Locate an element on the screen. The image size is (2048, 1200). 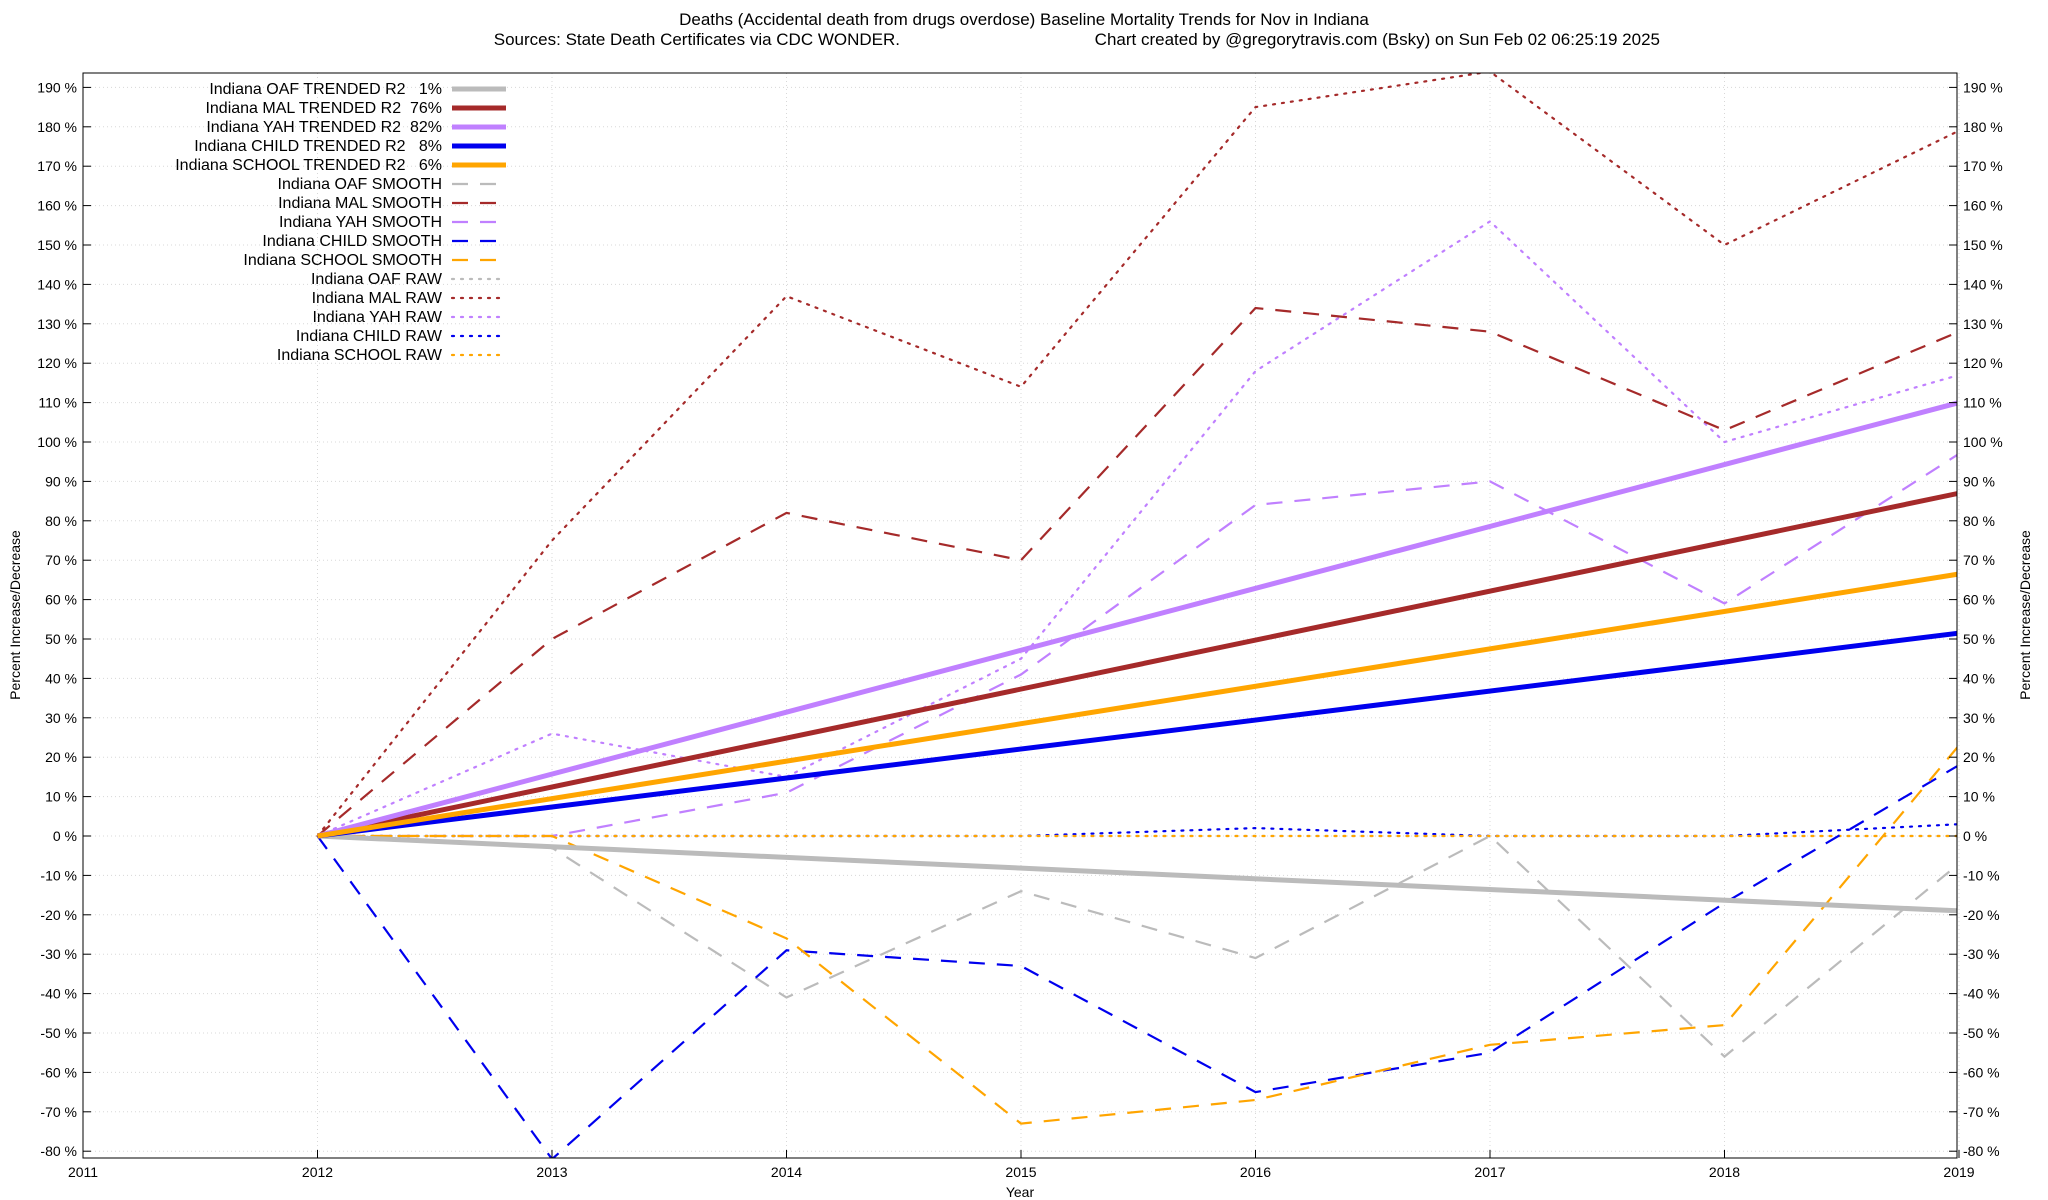
y-tick-label-right: 30 % is located at coordinates (1979, 718).